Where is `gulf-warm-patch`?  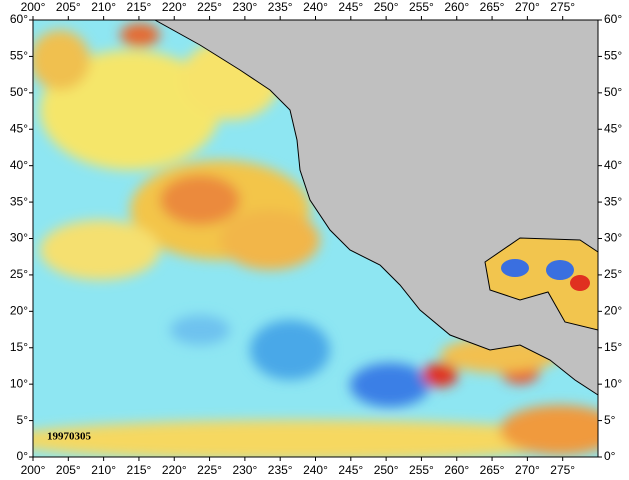
gulf-warm-patch is located at coordinates (580, 283).